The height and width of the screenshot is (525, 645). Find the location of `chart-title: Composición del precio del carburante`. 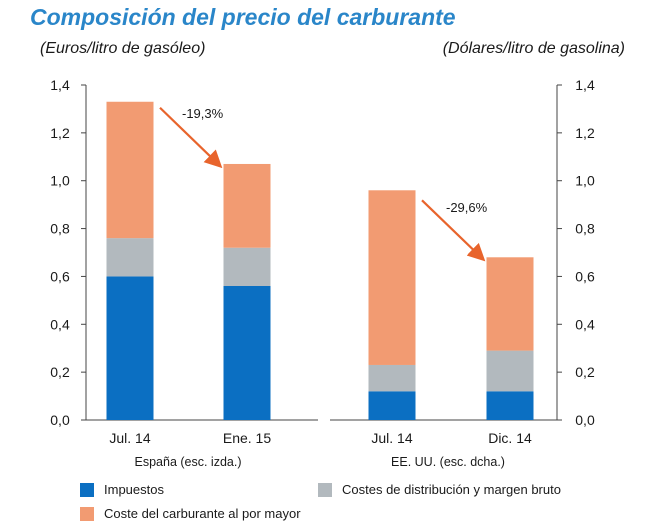

chart-title: Composición del precio del carburante is located at coordinates (243, 17).